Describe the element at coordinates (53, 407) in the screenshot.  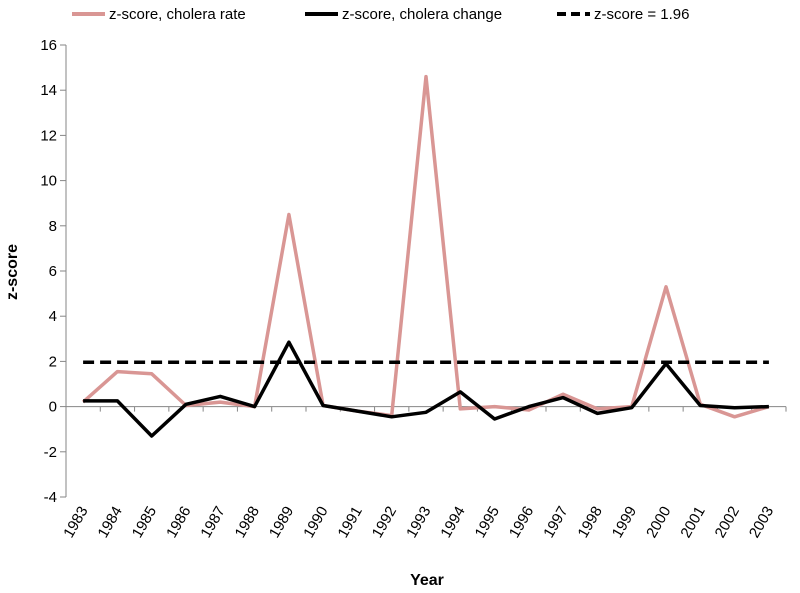
I see `y-tick-label: 0` at that location.